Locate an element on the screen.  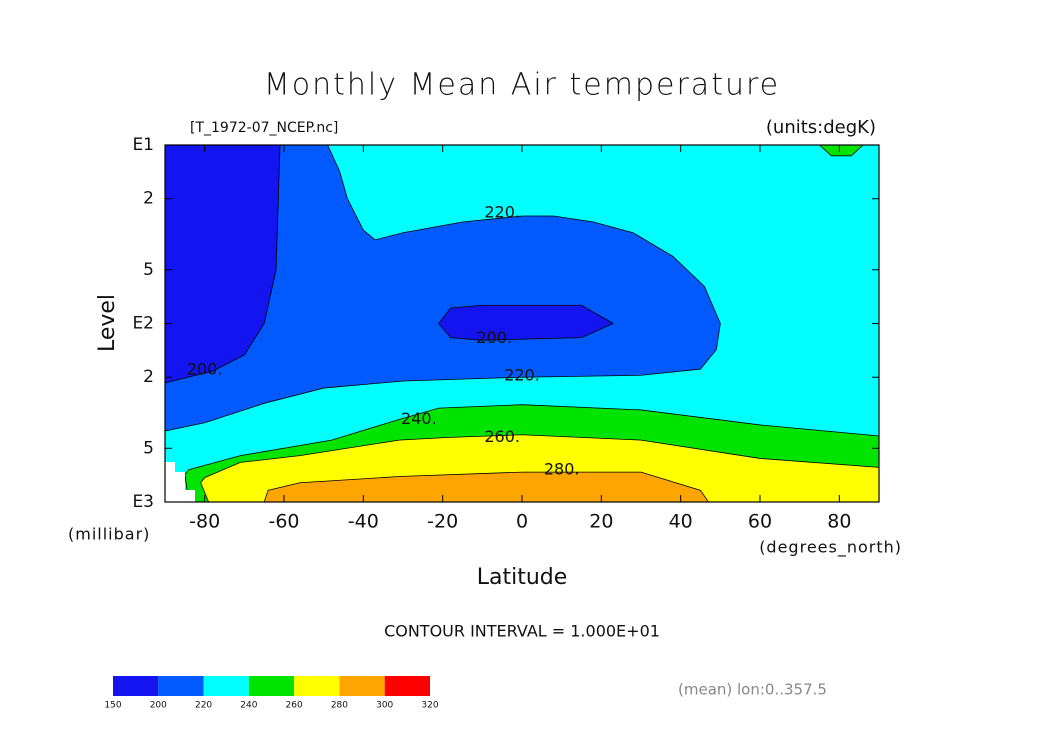
units: (units:degK) is located at coordinates (821, 127).